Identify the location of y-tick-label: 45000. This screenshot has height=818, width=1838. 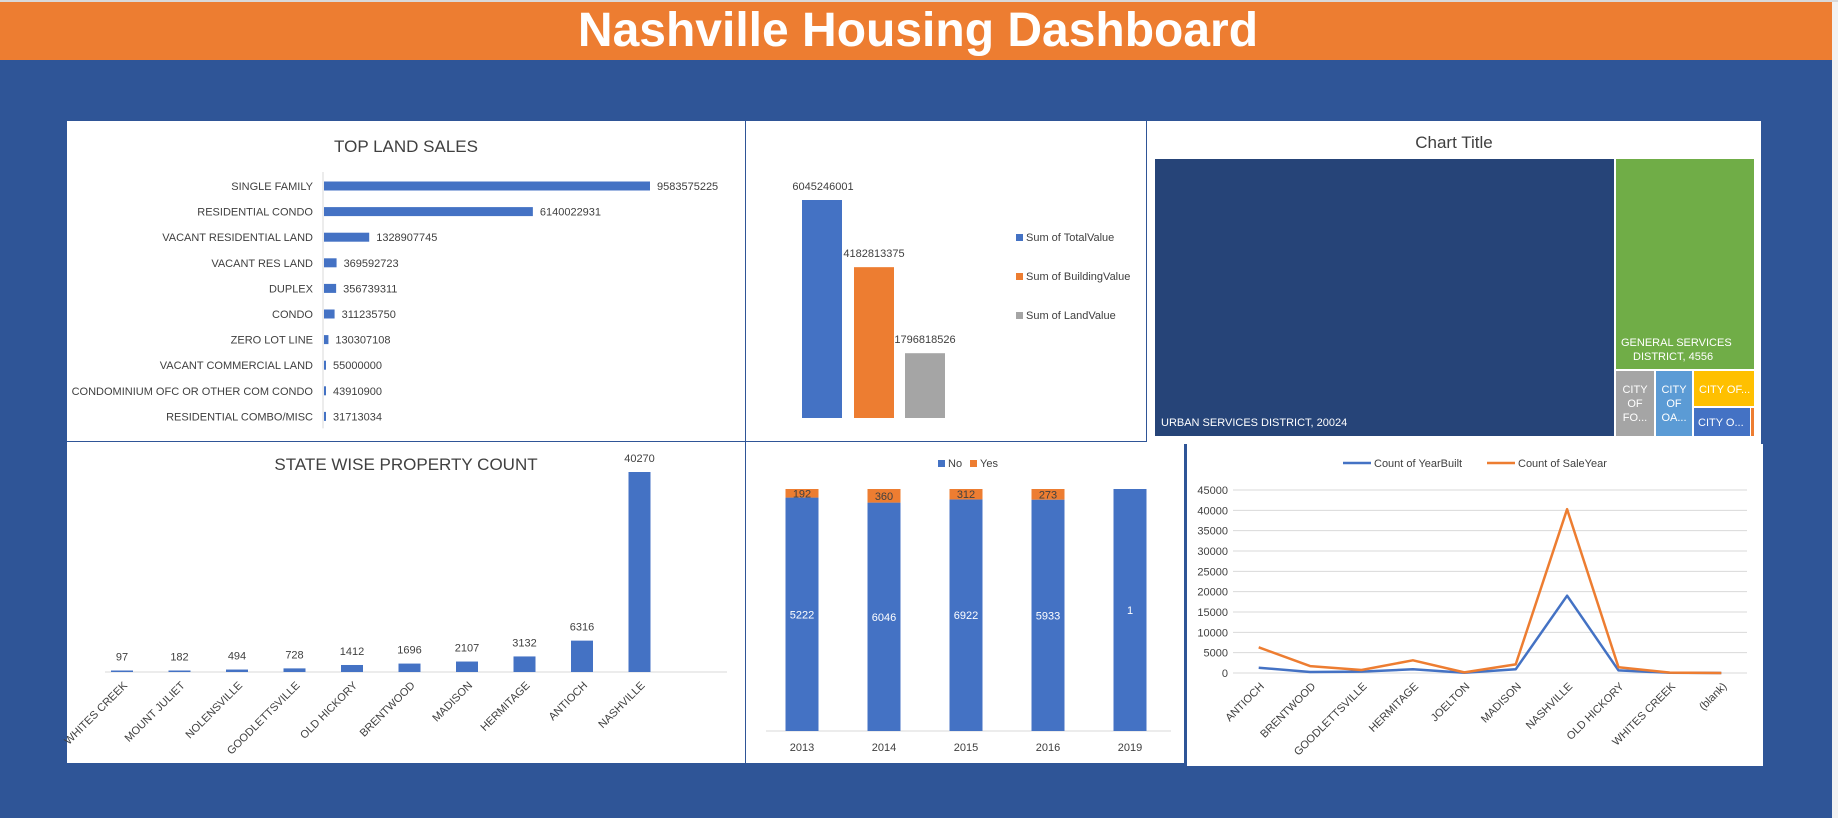
(1212, 491).